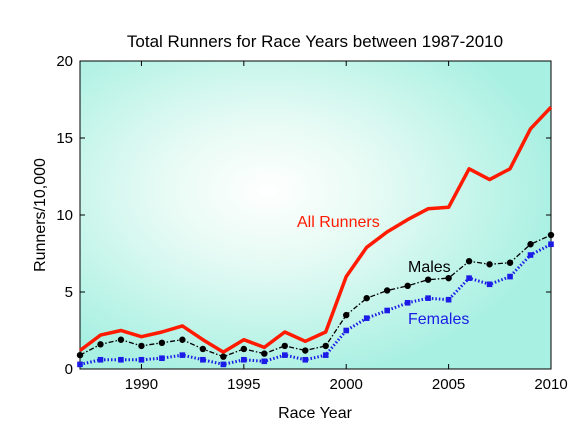 The height and width of the screenshot is (447, 575). I want to click on y-tick-label: 0, so click(69, 369).